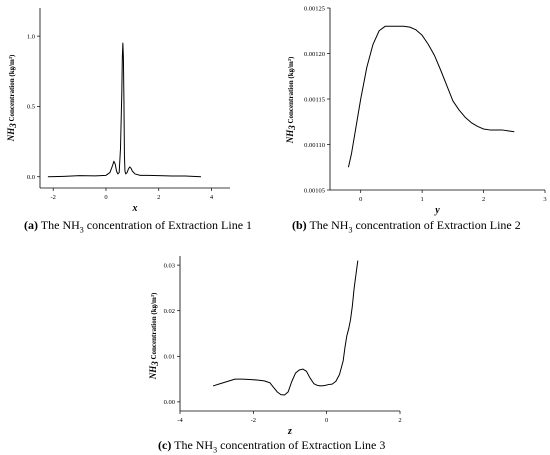  I want to click on y-axis-label-a: NH3 Concentration (kg/m³), so click(12, 98).